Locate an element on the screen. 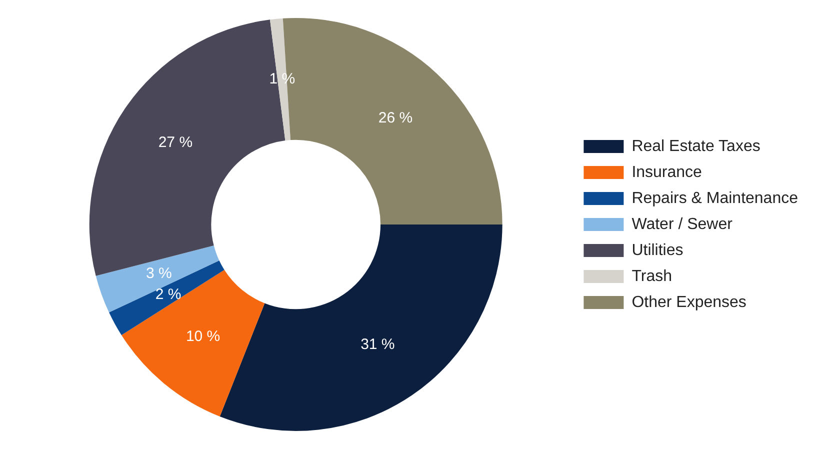  legend-label: Other Expenses is located at coordinates (689, 302).